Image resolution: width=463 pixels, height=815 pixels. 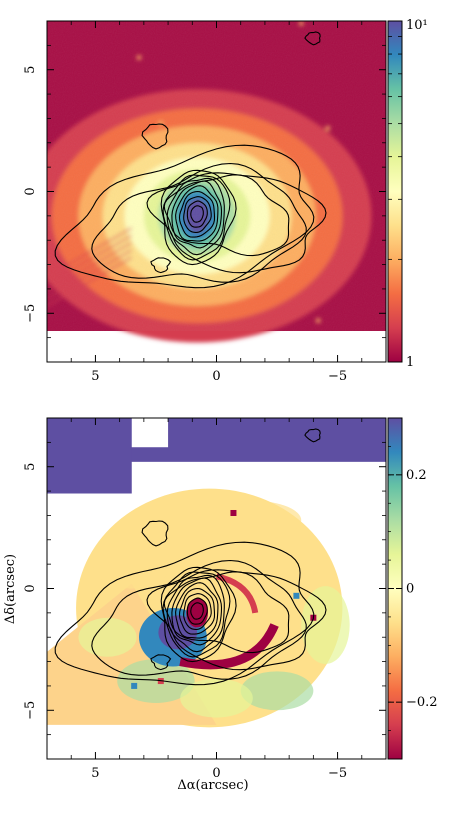 I want to click on colorbar-gradient, so click(x=395, y=191).